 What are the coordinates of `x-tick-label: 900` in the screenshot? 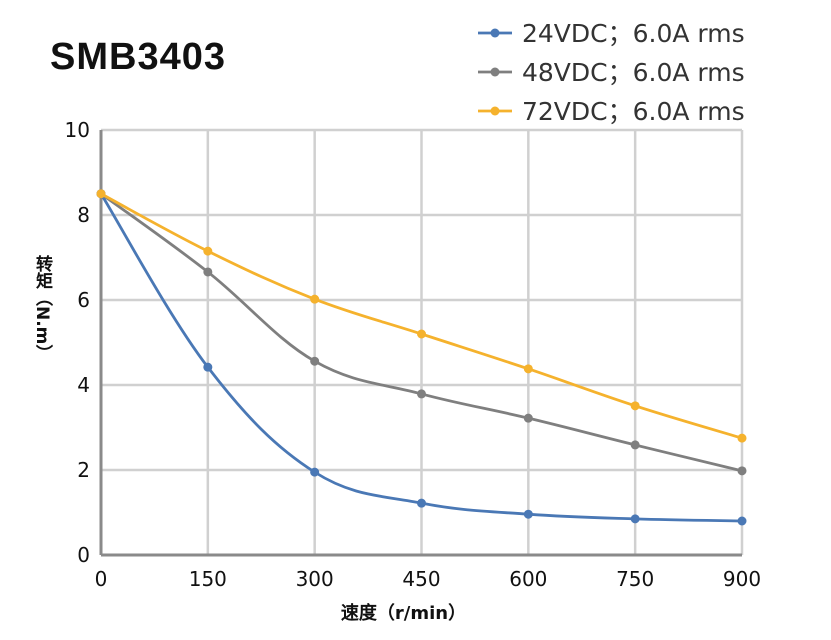 It's located at (742, 579).